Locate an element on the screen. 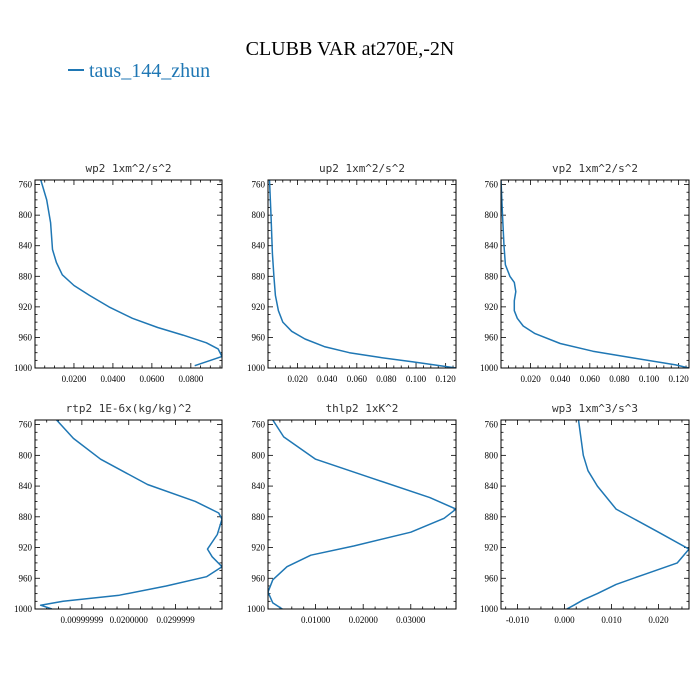 The width and height of the screenshot is (700, 700). subplot-title: thlp2 1xK^2 is located at coordinates (362, 408).